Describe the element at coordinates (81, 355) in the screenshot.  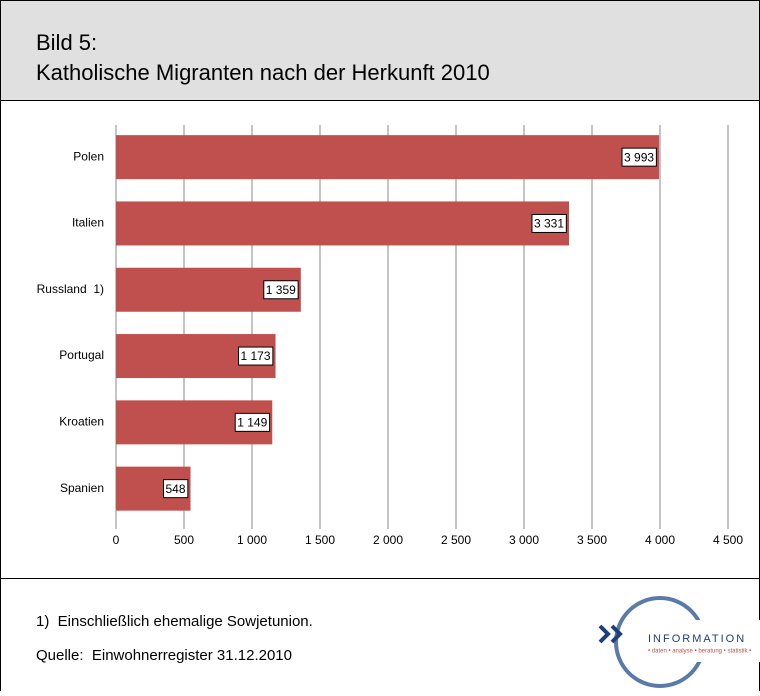
I see `y-tick-label: Portugal` at that location.